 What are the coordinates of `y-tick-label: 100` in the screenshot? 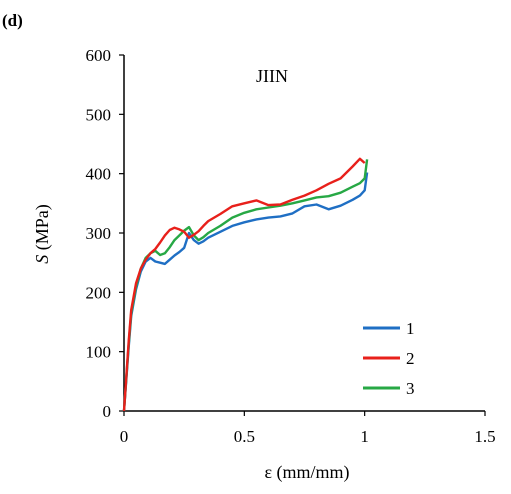 It's located at (99, 352).